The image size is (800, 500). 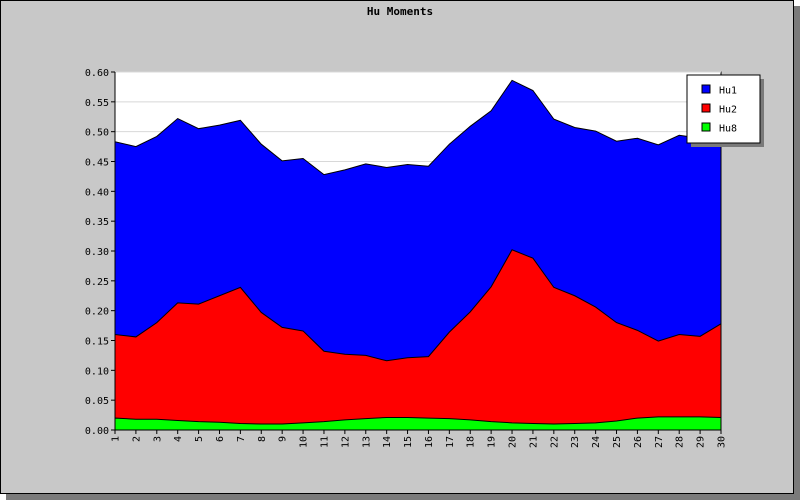 I want to click on y-tick-label: 0.50, so click(x=97, y=133).